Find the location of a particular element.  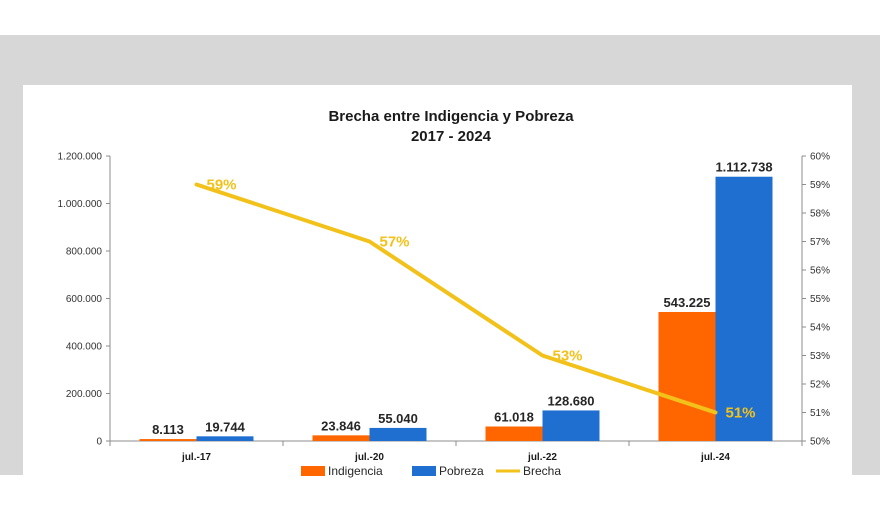

data-label-pobreza: 128.680 is located at coordinates (571, 400).